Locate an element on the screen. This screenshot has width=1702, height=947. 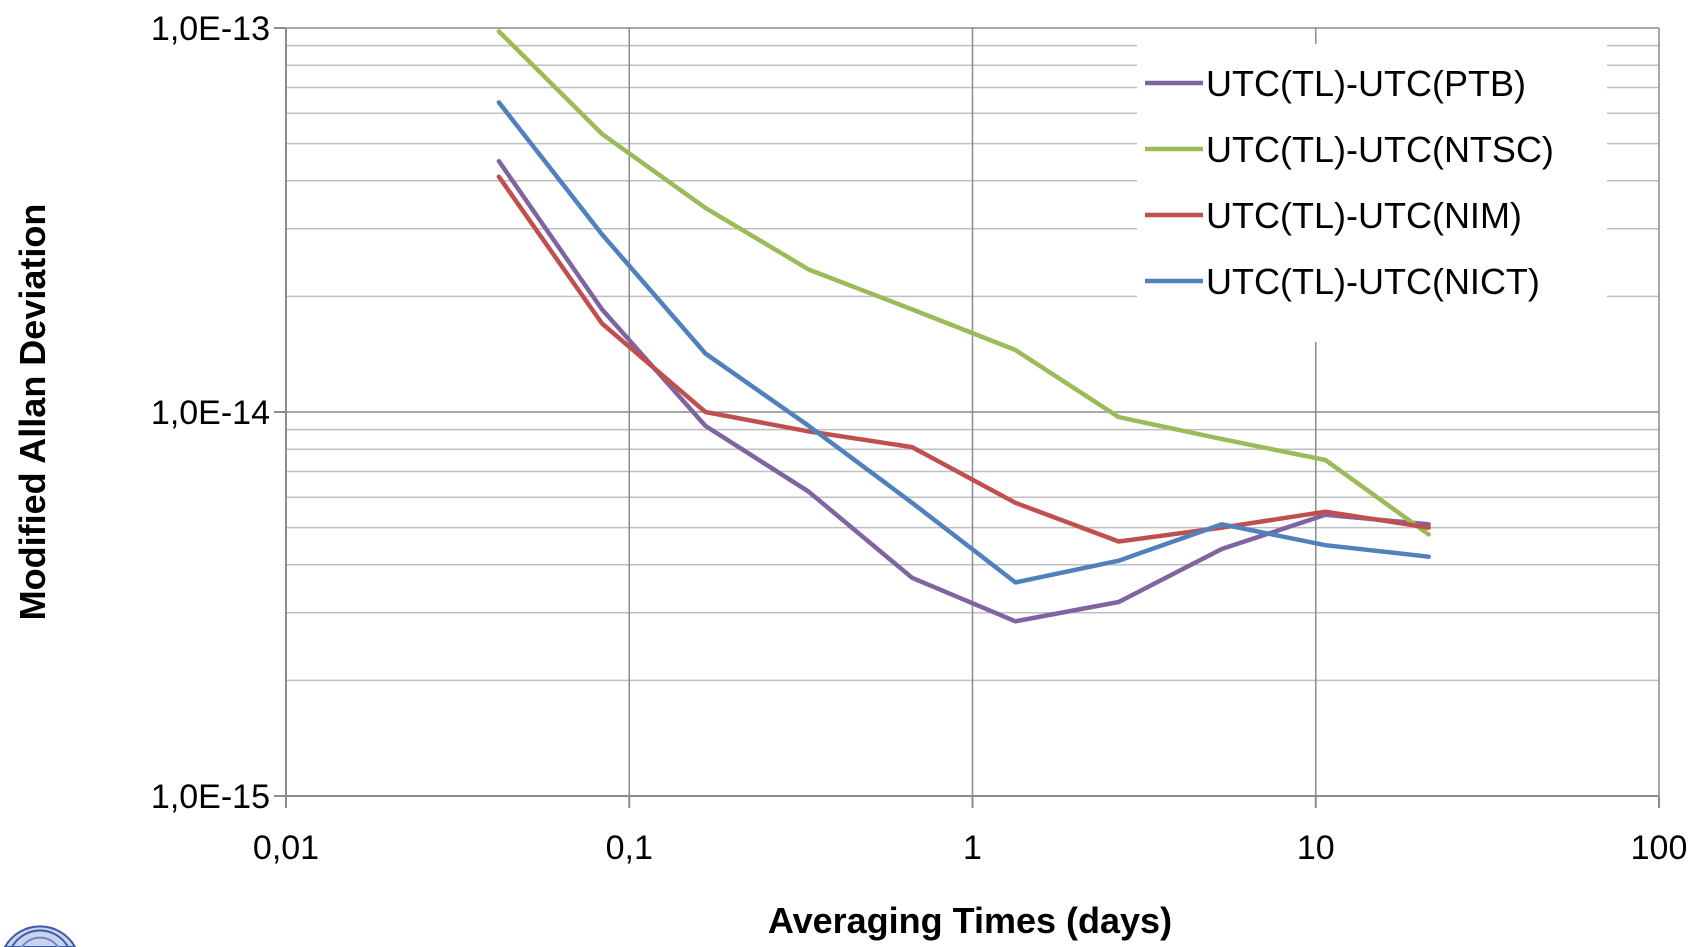
legend-label: UTC(TL)-UTC(NICT) is located at coordinates (1373, 281).